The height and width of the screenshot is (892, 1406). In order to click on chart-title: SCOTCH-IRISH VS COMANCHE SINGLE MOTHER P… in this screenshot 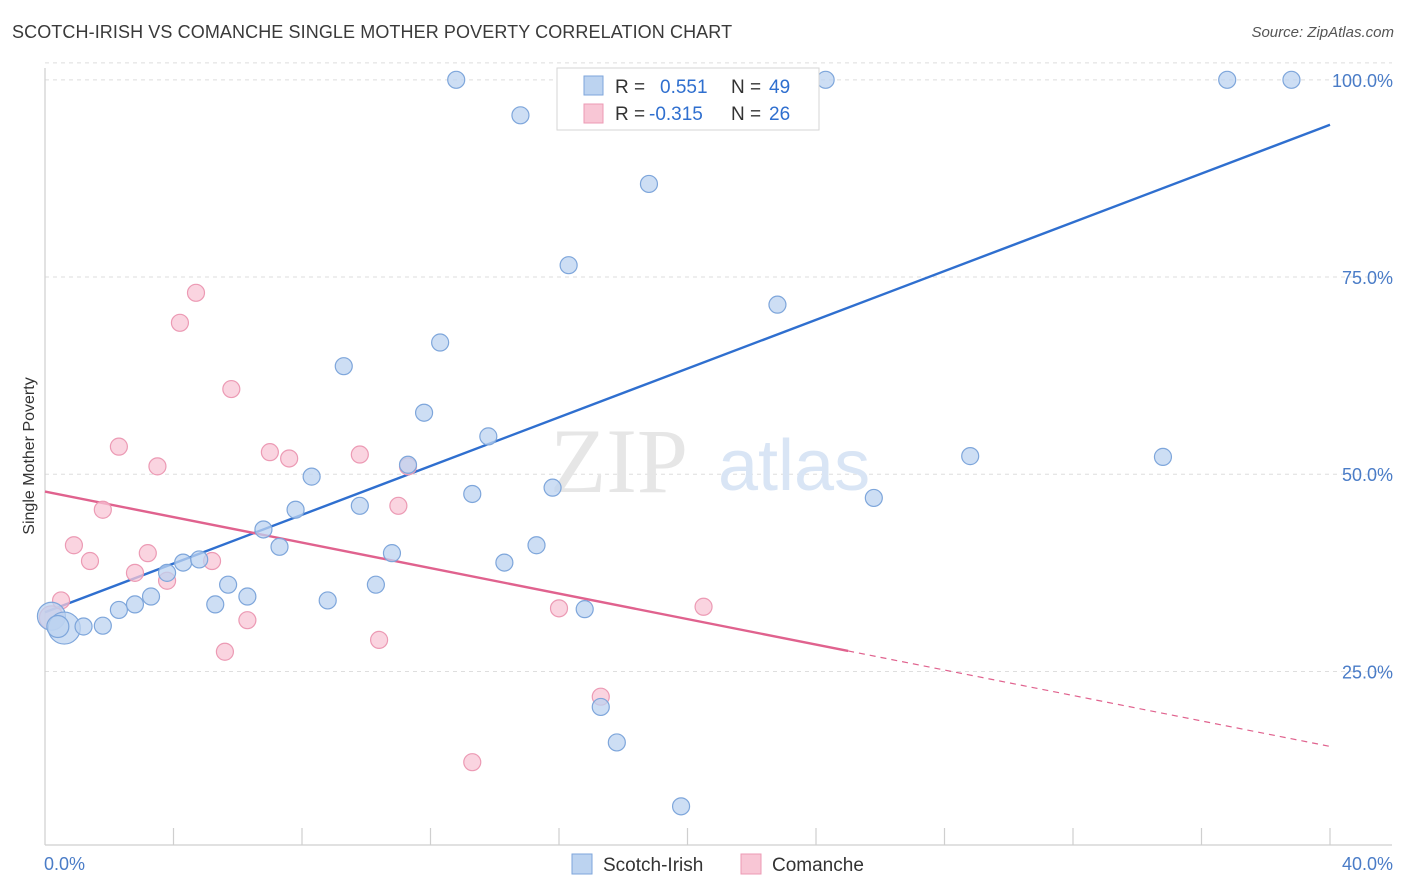, I will do `click(372, 32)`.